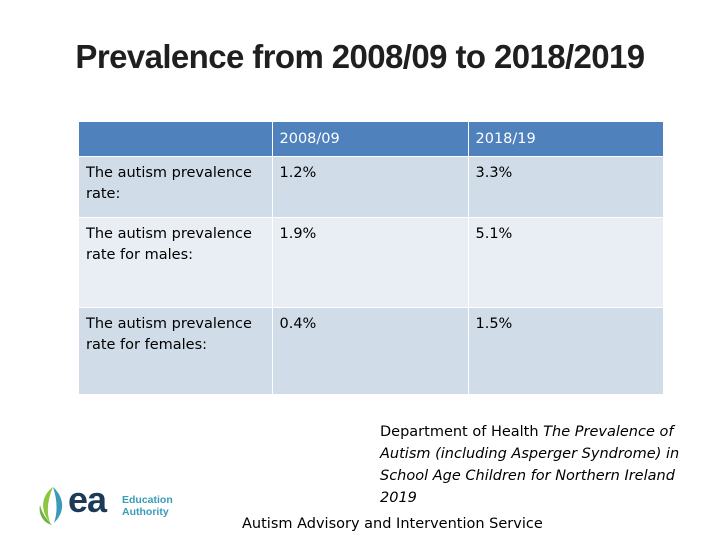 The image size is (720, 540). I want to click on logo-line-1: Education, so click(147, 500).